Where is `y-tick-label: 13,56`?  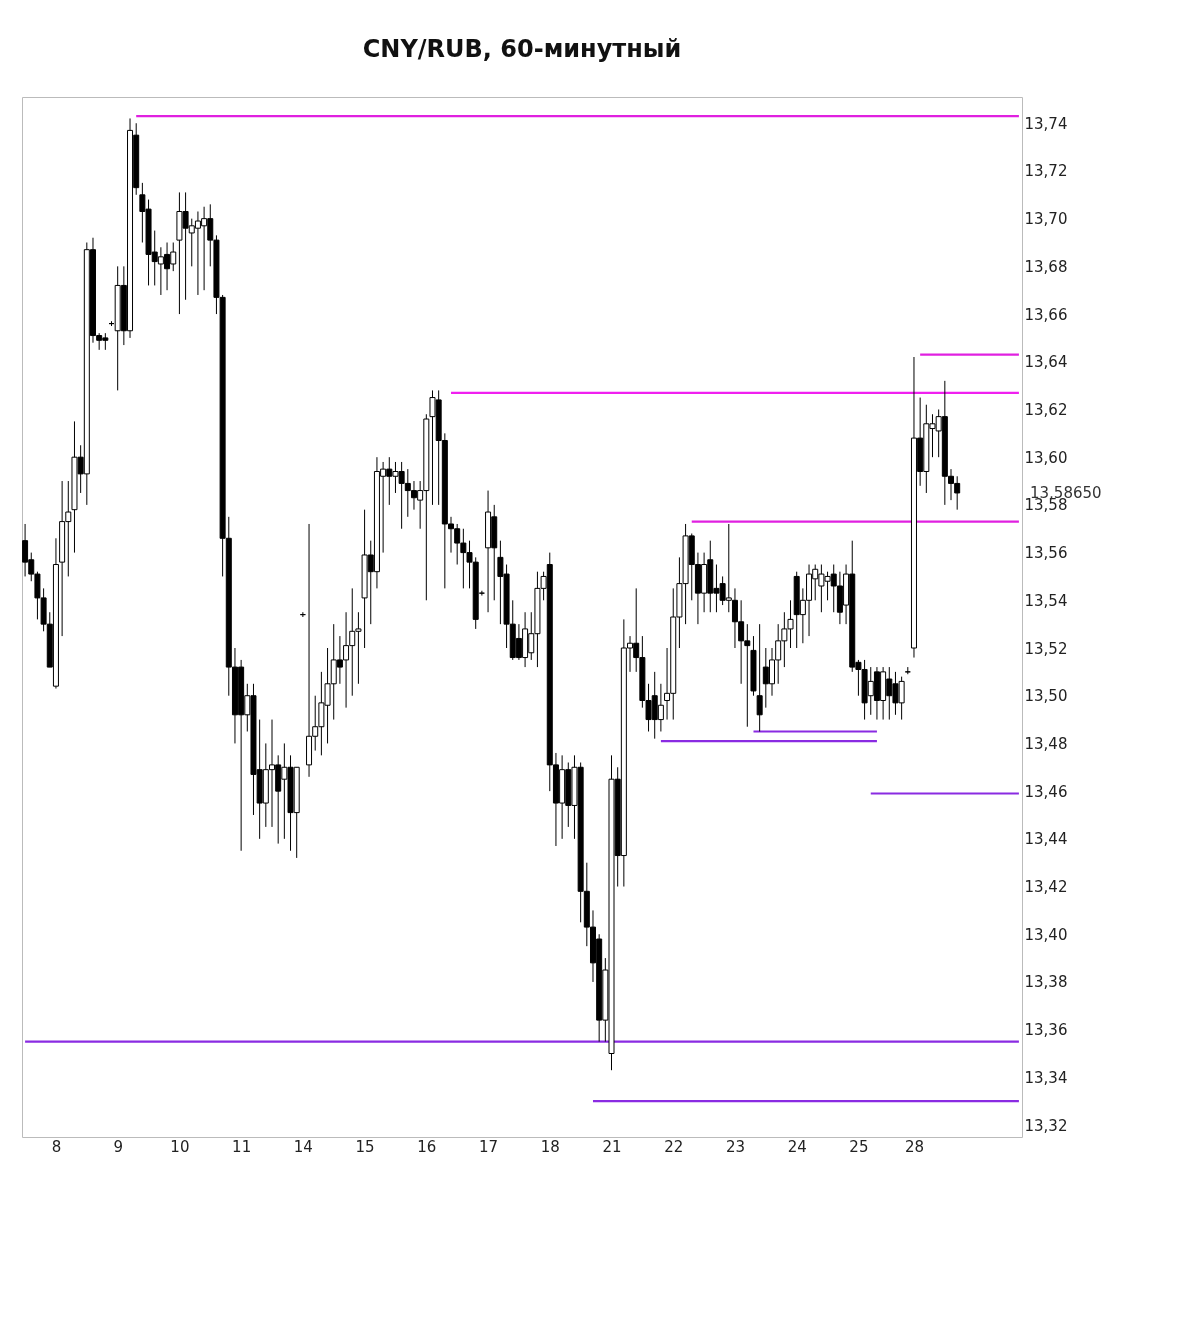
y-tick-label: 13,56 is located at coordinates (1046, 553).